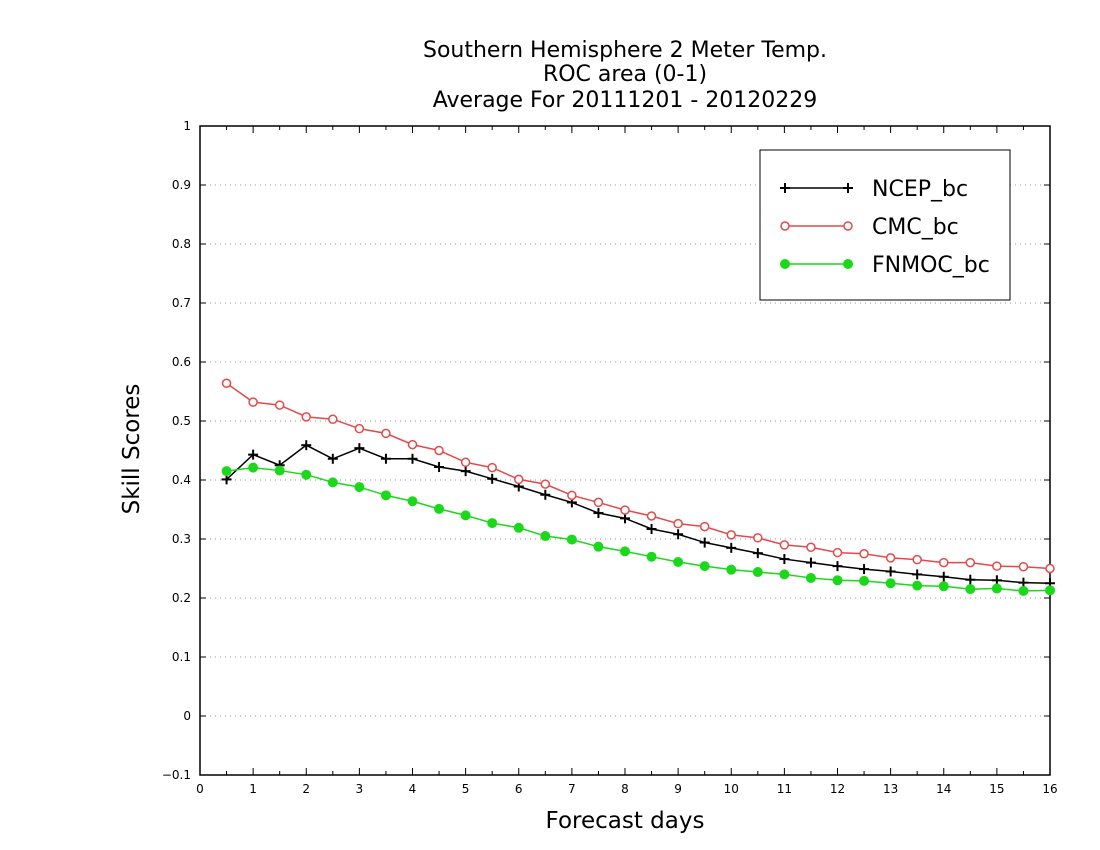 This screenshot has height=850, width=1100. What do you see at coordinates (181, 480) in the screenshot?
I see `y-tick-label: 0.4` at bounding box center [181, 480].